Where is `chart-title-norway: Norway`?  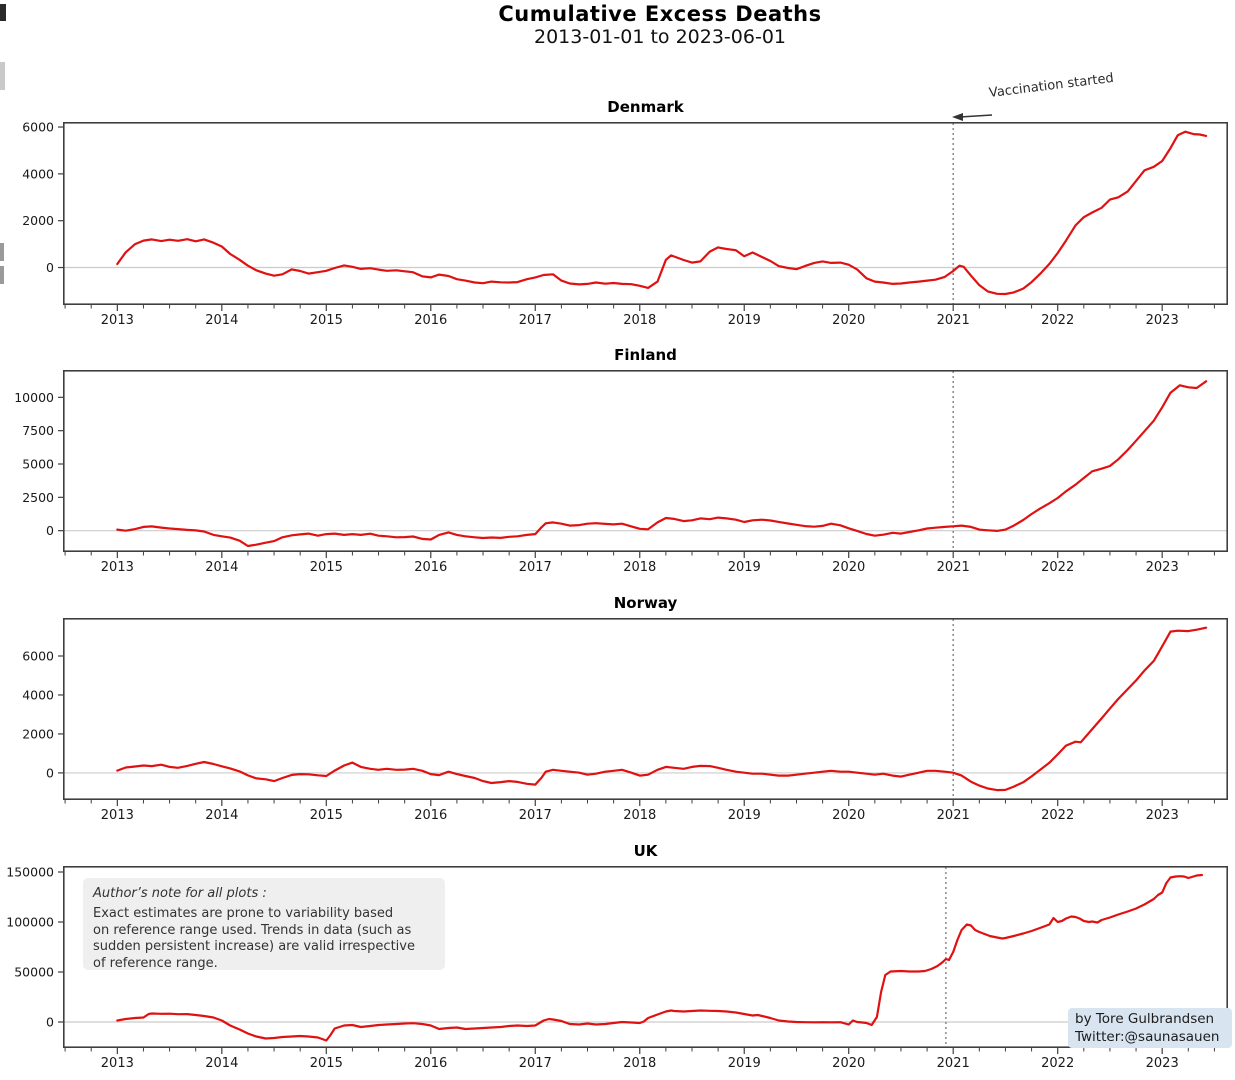 chart-title-norway: Norway is located at coordinates (645, 603).